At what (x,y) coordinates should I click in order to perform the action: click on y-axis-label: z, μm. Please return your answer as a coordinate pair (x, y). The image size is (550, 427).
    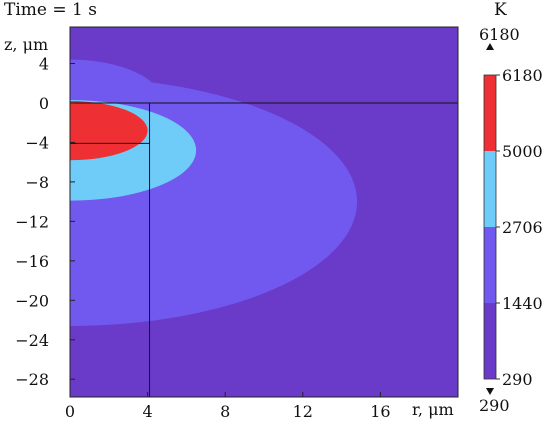
    Looking at the image, I should click on (26, 44).